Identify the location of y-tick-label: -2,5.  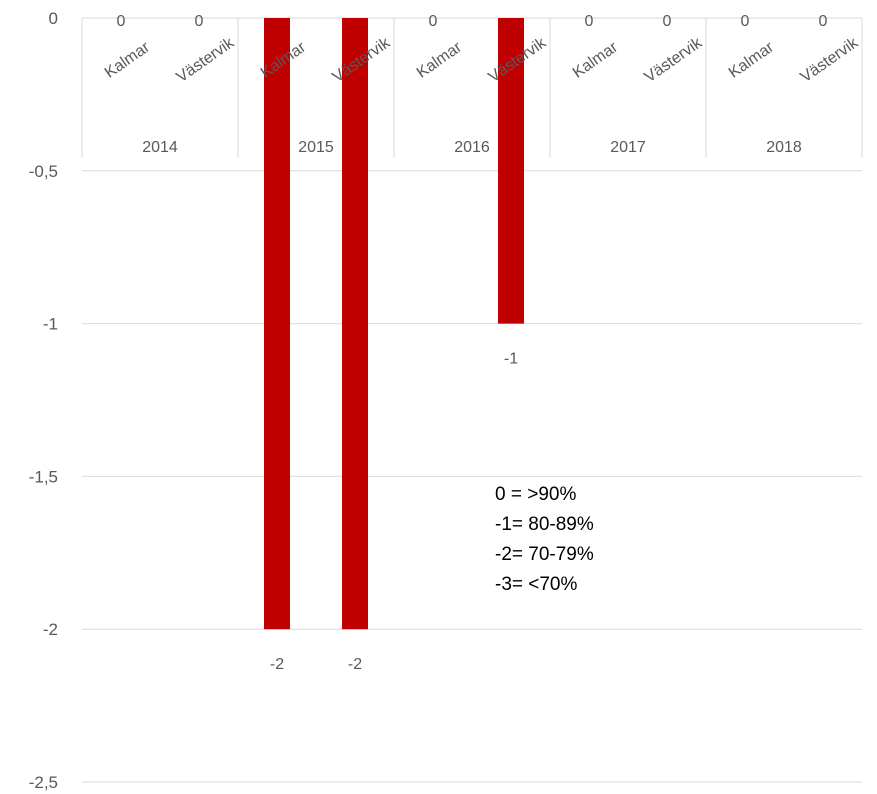
(43, 782).